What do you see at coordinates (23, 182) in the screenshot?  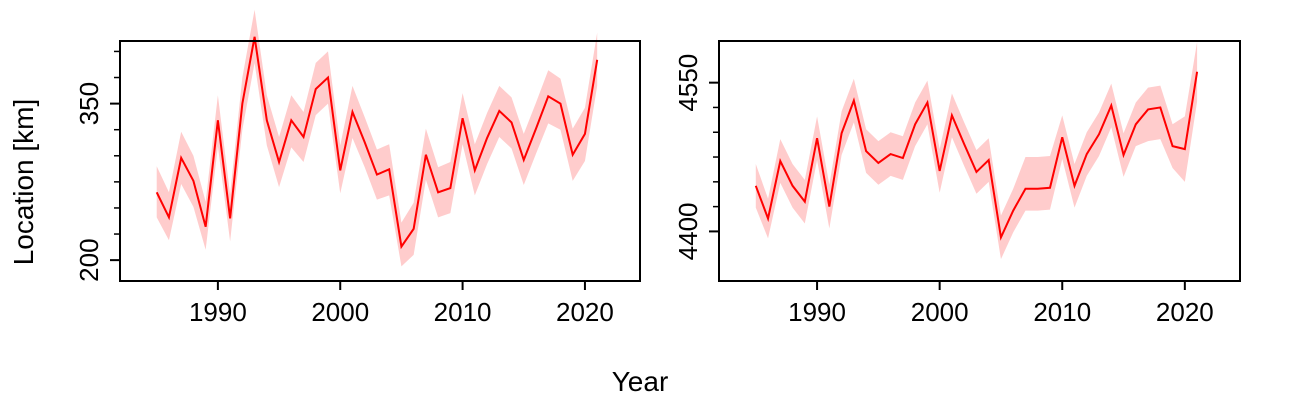 I see `y-axis-title: Location [km]` at bounding box center [23, 182].